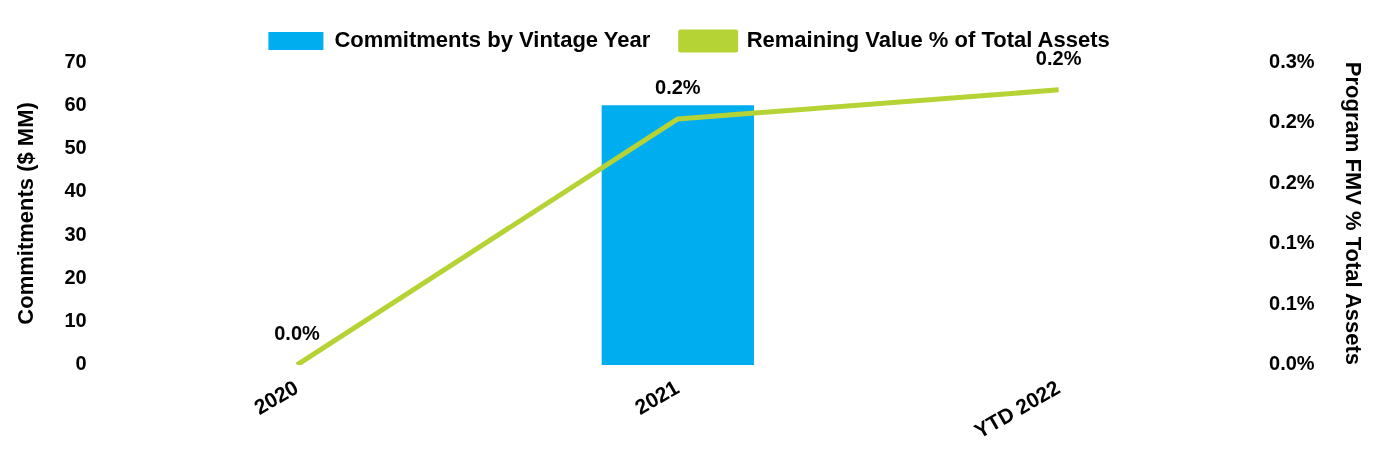 The width and height of the screenshot is (1379, 453). I want to click on x-tick-label: 2021, so click(657, 397).